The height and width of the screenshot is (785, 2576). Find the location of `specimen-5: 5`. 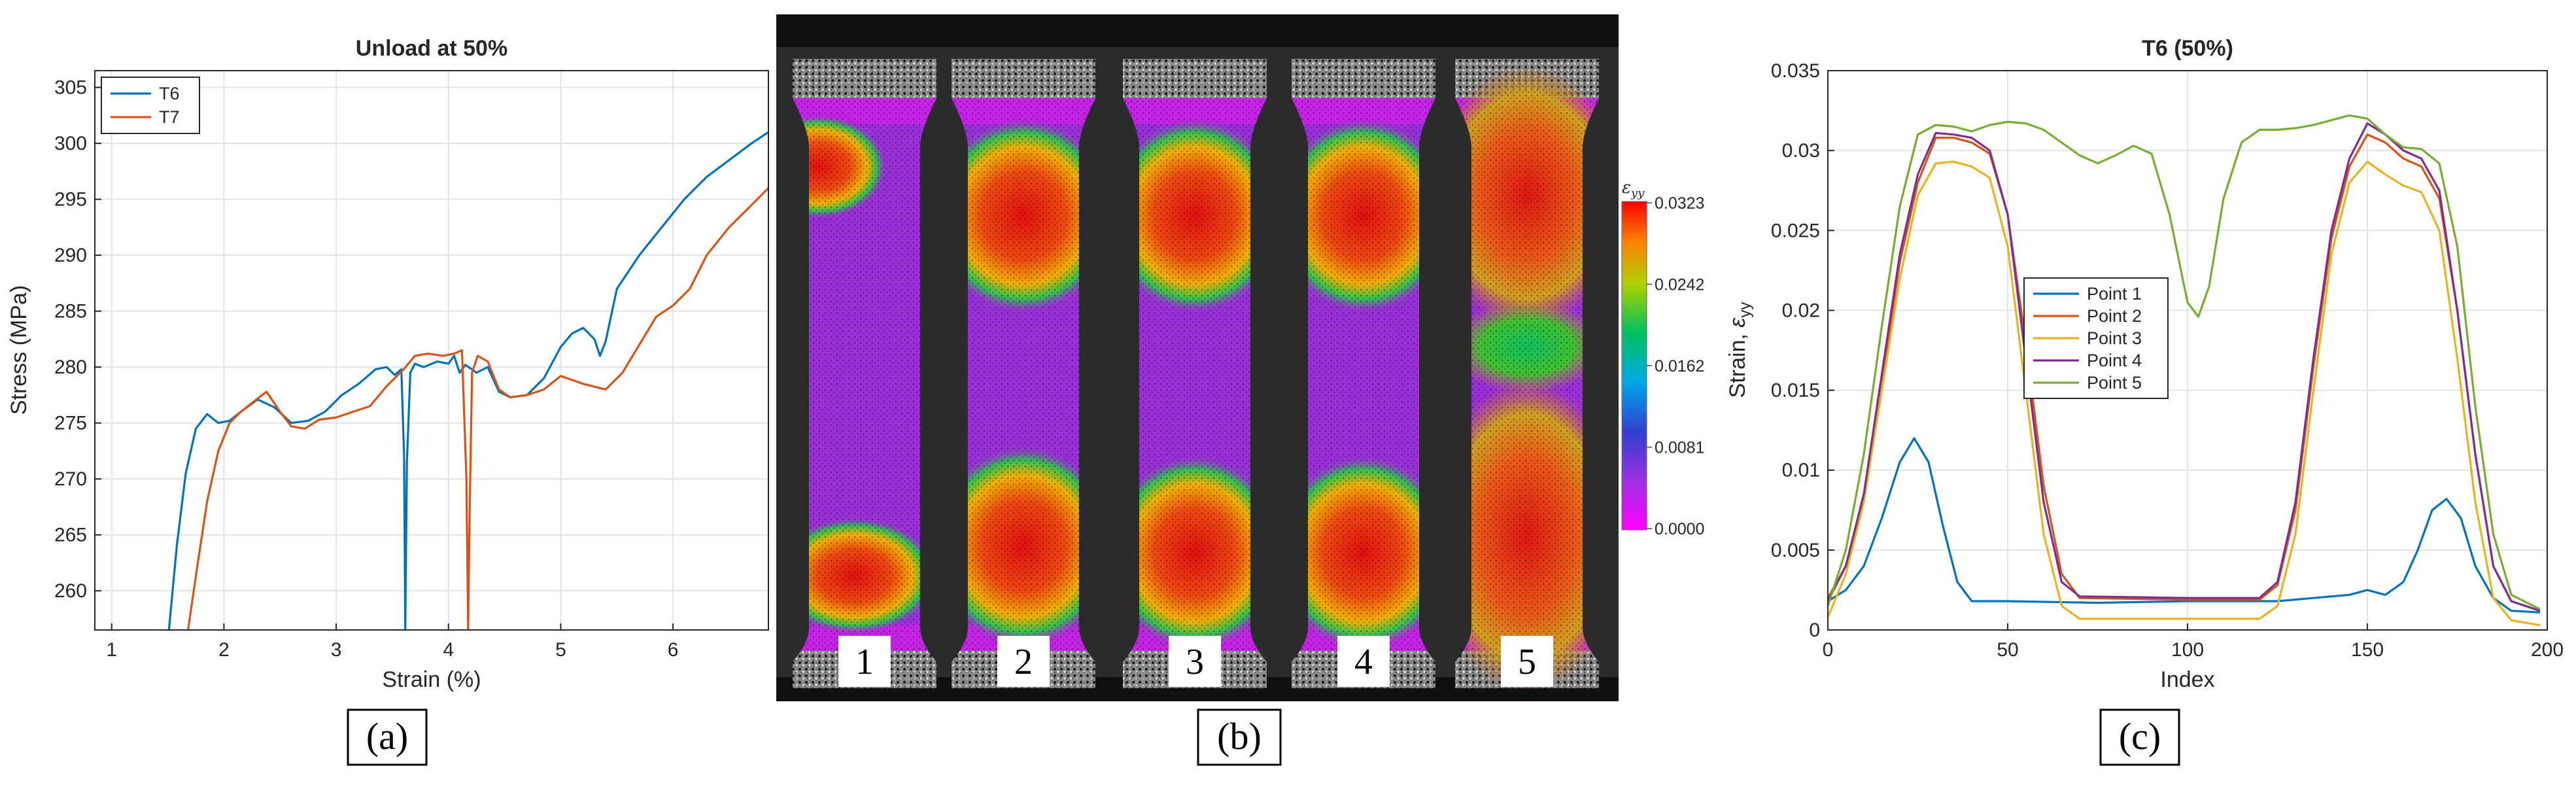

specimen-5: 5 is located at coordinates (1527, 373).